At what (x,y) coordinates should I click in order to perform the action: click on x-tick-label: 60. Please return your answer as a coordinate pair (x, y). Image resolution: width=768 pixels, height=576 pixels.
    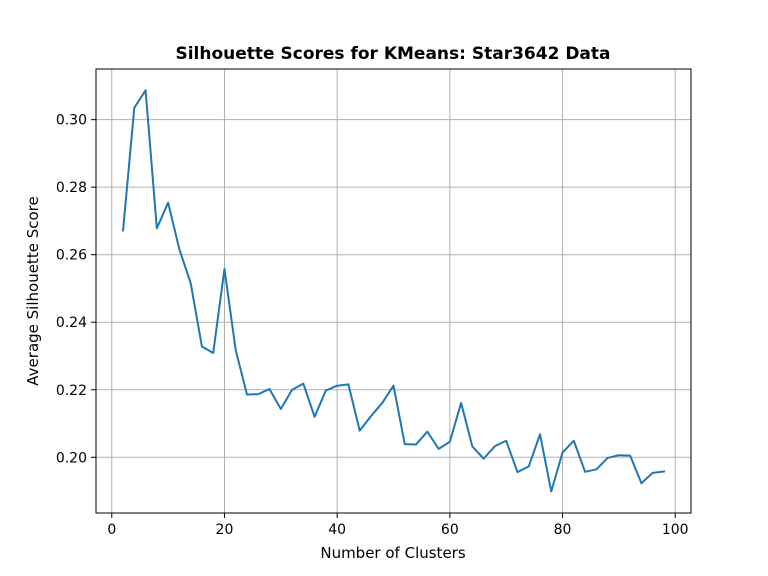
    Looking at the image, I should click on (450, 530).